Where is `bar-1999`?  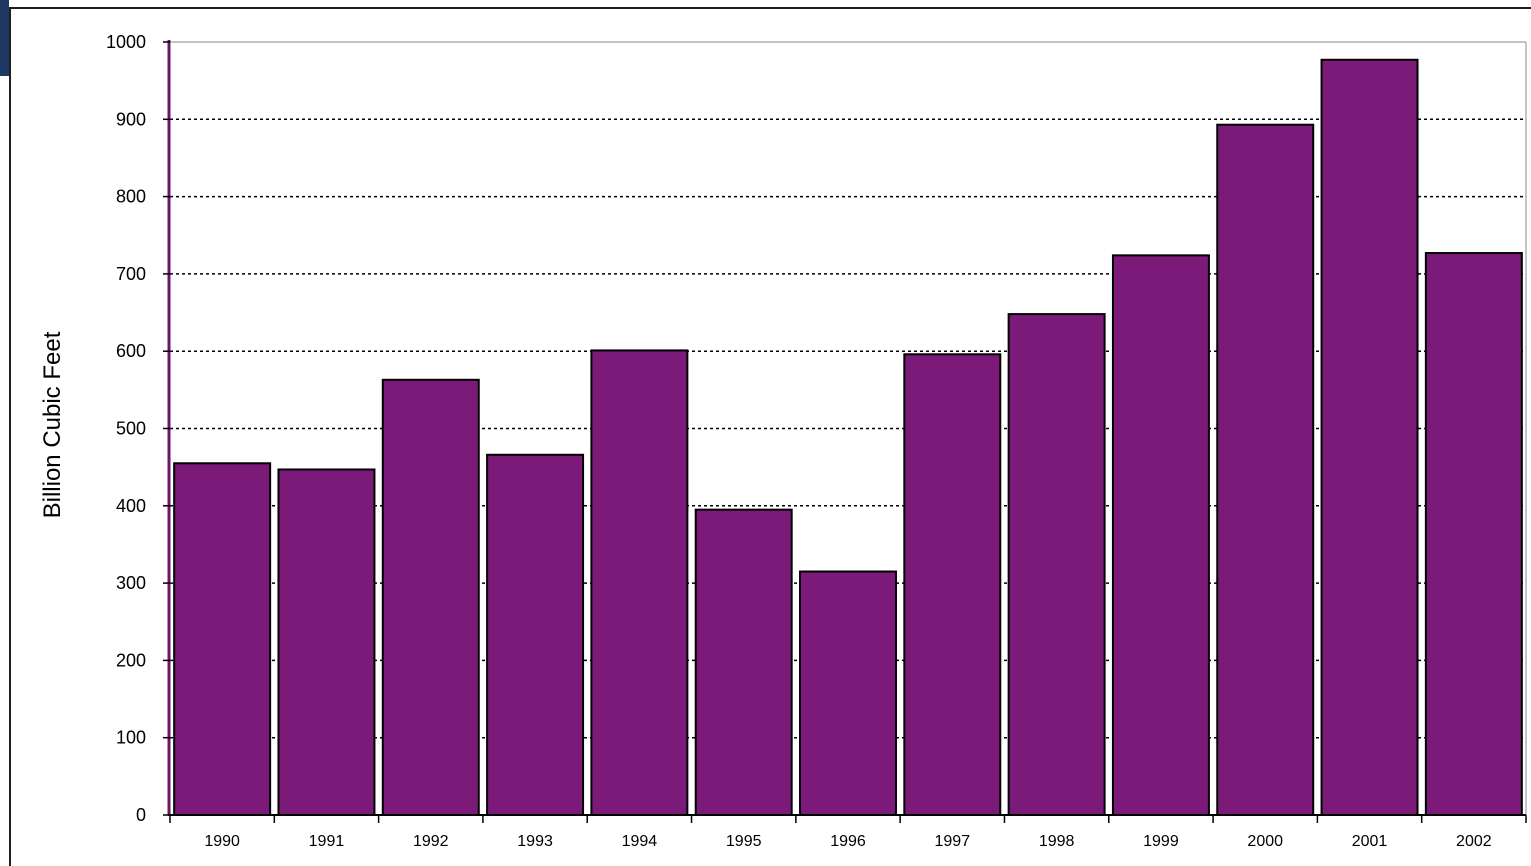 bar-1999 is located at coordinates (1160, 535).